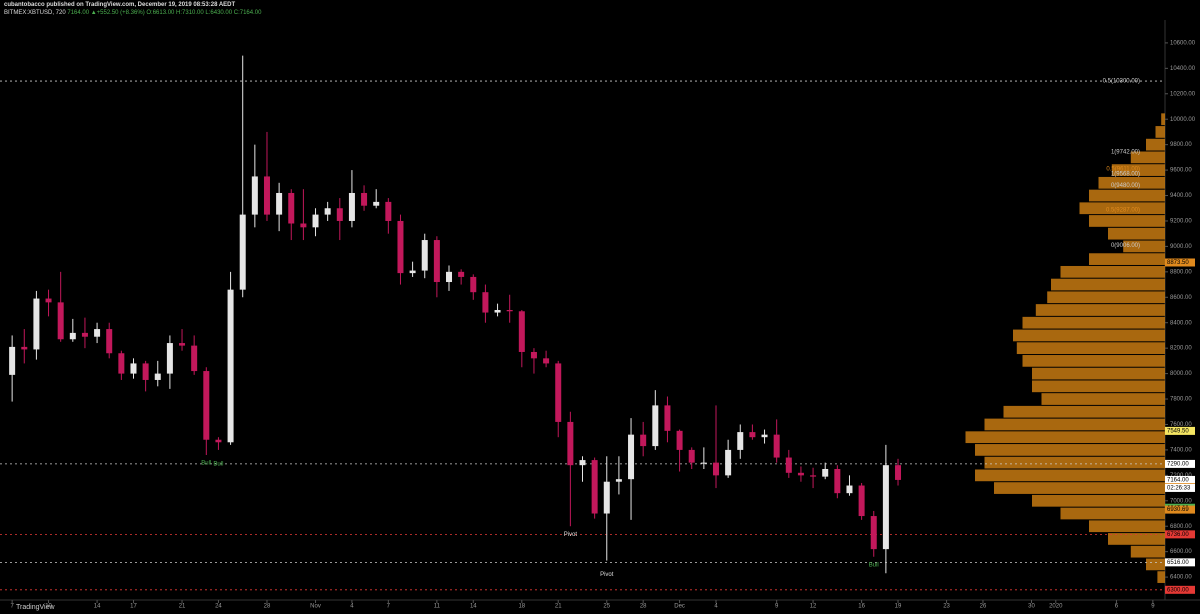 The width and height of the screenshot is (1200, 614). What do you see at coordinates (1181, 196) in the screenshot?
I see `y-tick-label: 9400.00` at bounding box center [1181, 196].